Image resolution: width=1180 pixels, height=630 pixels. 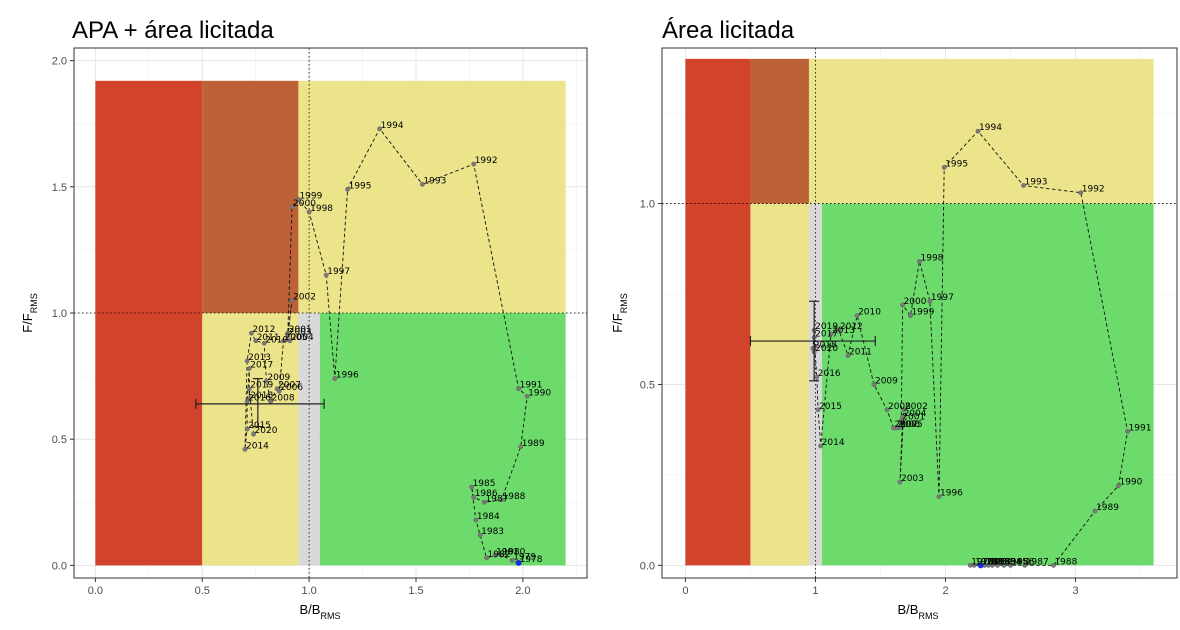 I want to click on year-label: 1984, so click(x=488, y=517).